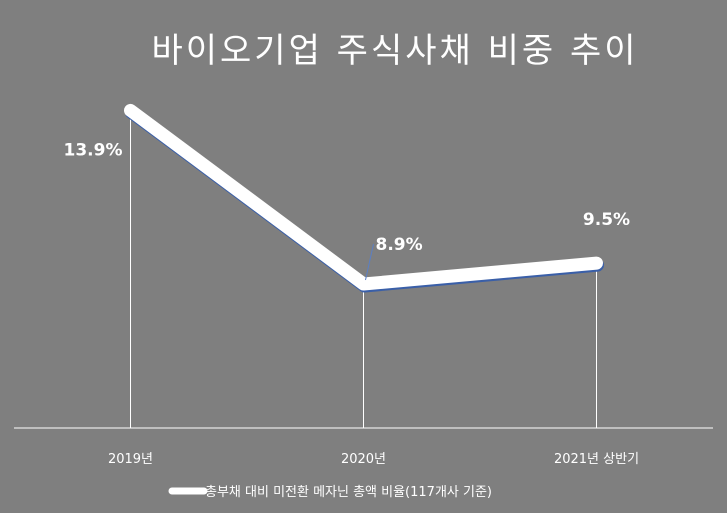 The height and width of the screenshot is (513, 727). I want to click on data-label: 9.5%, so click(606, 220).